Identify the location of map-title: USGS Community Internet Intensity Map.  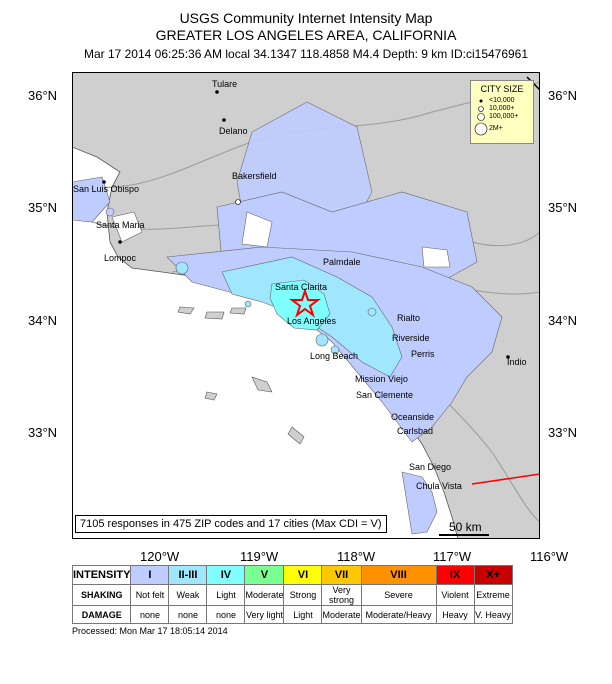
(306, 18).